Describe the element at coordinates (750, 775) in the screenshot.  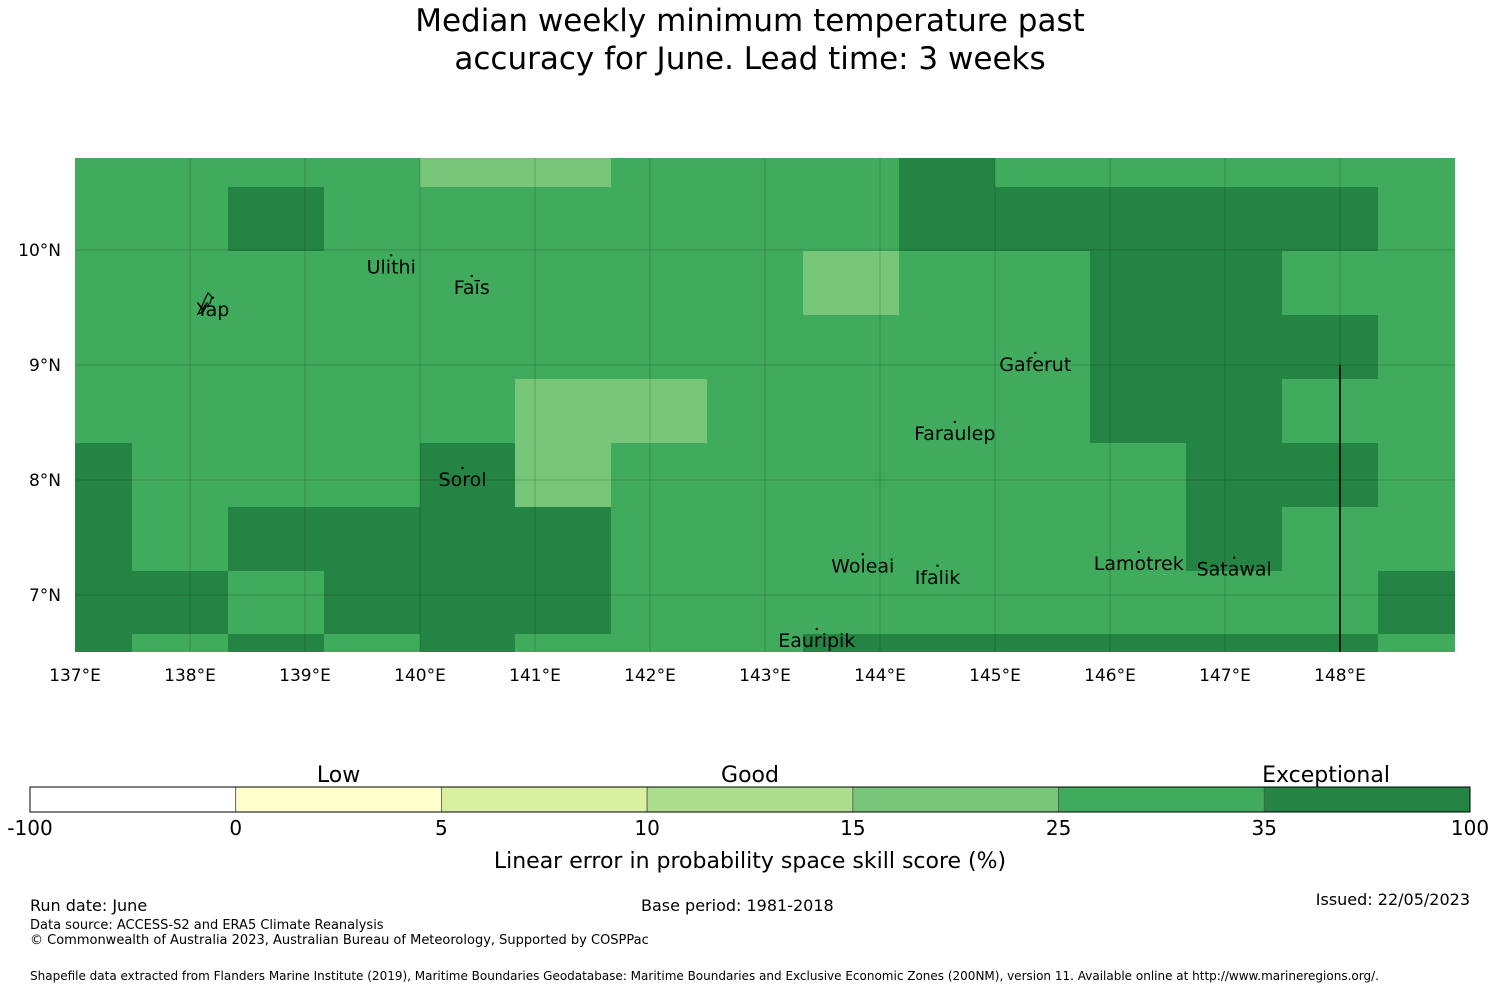
I see `colorbar-category-label: Good` at that location.